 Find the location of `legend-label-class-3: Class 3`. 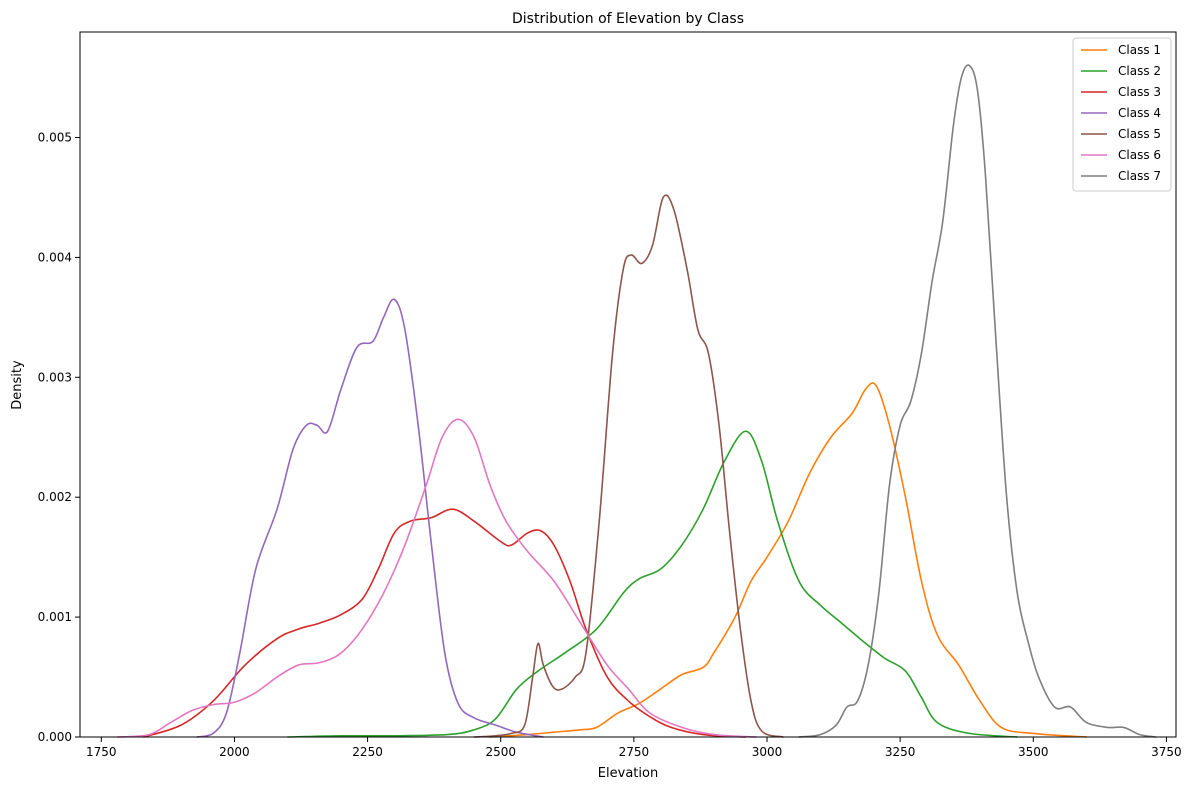

legend-label-class-3: Class 3 is located at coordinates (1139, 92).